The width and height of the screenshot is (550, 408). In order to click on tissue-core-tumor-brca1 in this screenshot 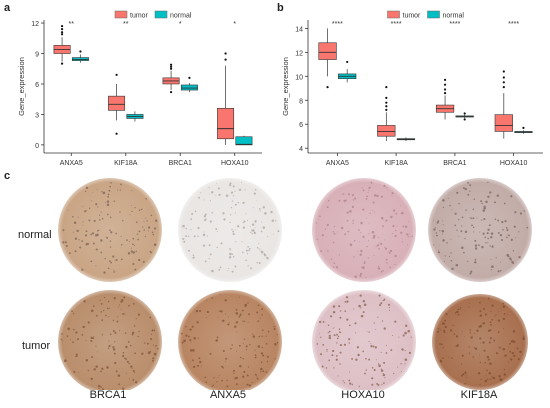, I will do `click(110, 340)`.